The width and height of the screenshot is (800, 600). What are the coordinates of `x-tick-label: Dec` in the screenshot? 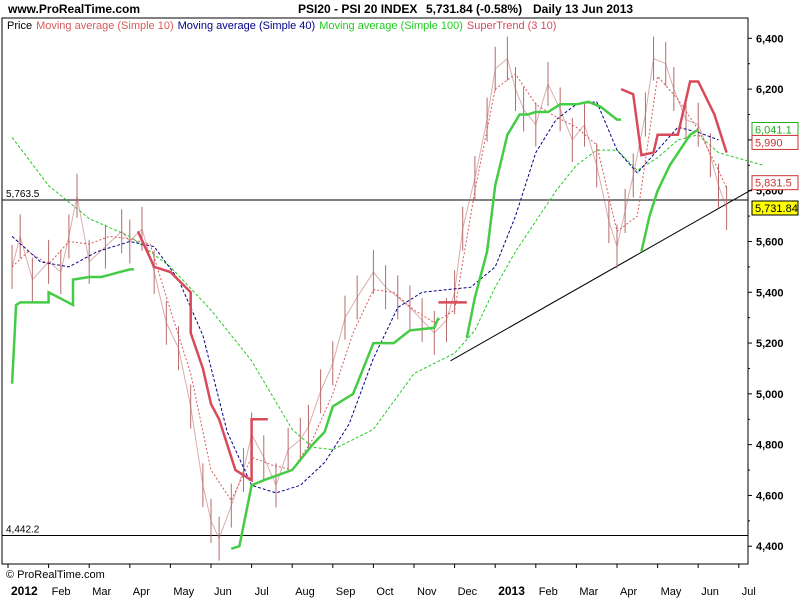 It's located at (468, 592).